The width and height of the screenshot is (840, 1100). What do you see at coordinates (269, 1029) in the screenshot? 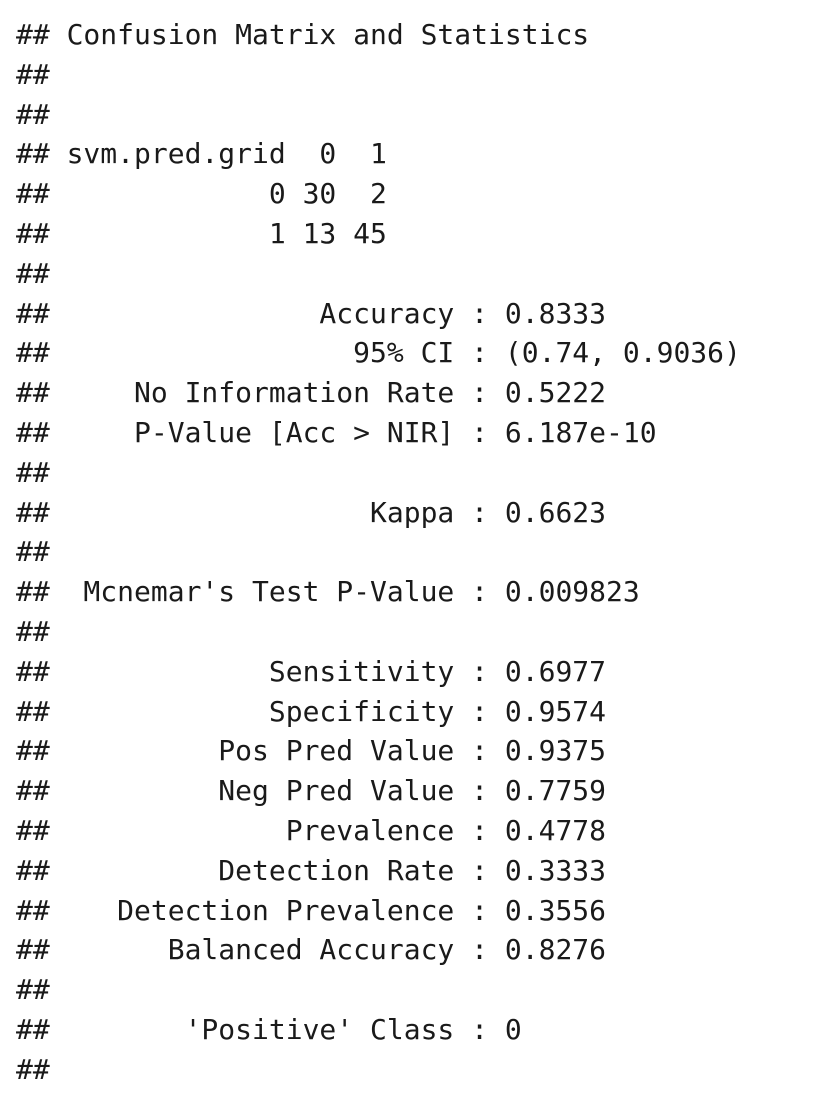
I see `stat-positive-class: ## 'Positive' Class : 0` at bounding box center [269, 1029].